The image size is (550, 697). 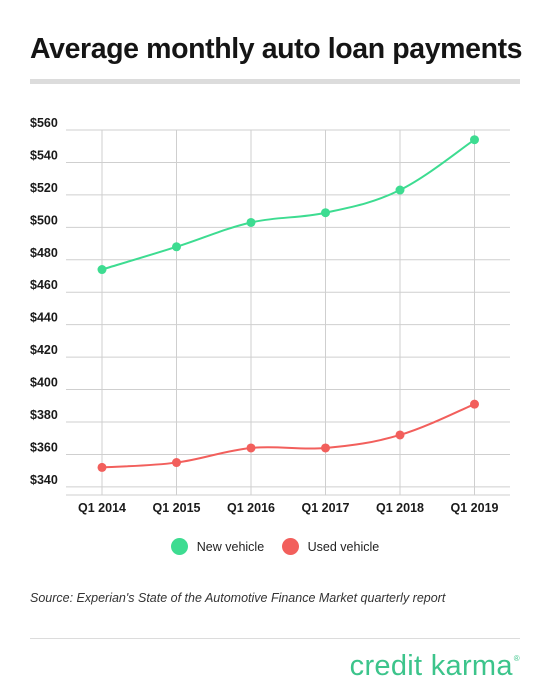 What do you see at coordinates (230, 546) in the screenshot?
I see `legend-label-new-vehicle: New vehicle` at bounding box center [230, 546].